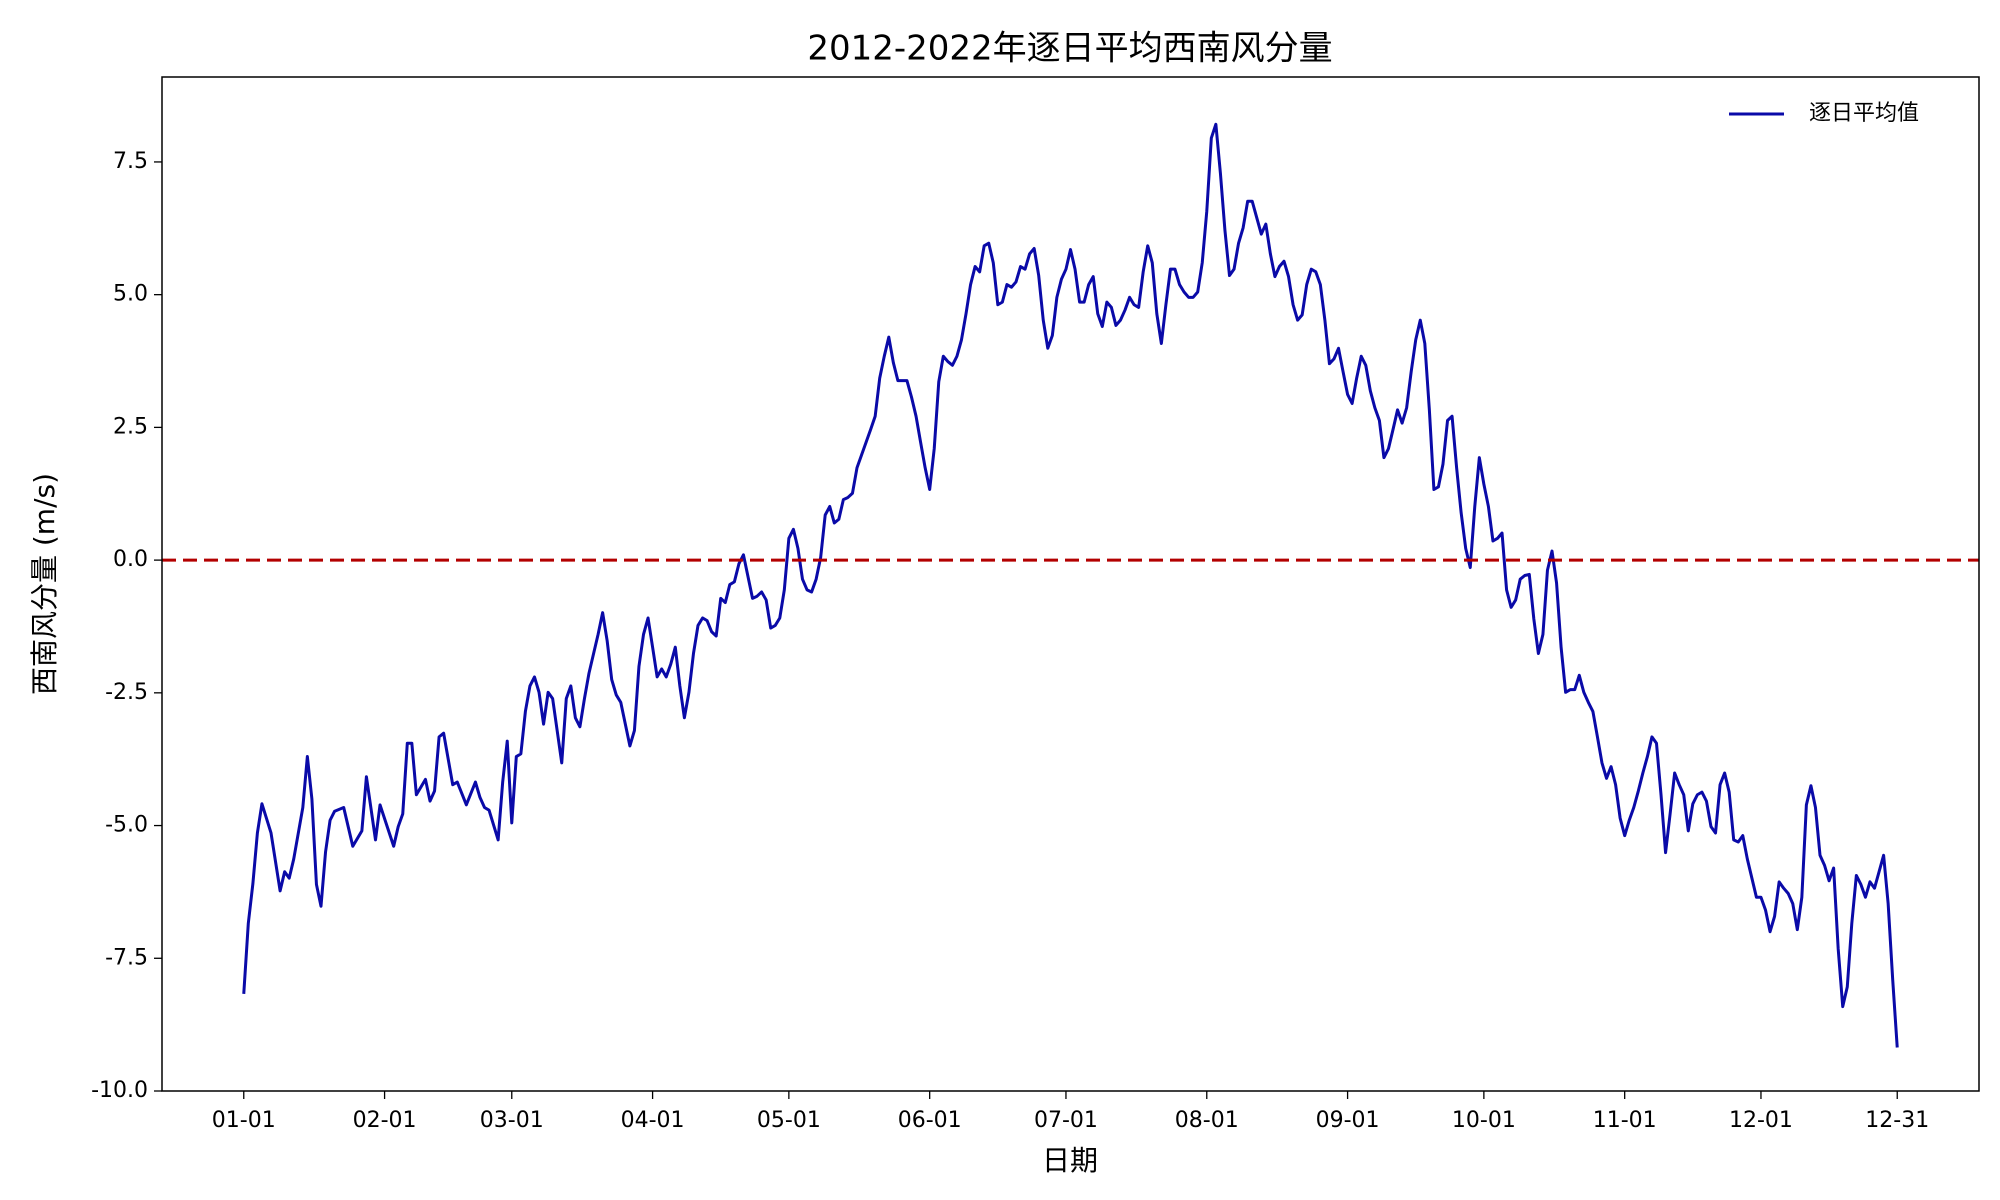 The image size is (2000, 1200). Describe the element at coordinates (1207, 1120) in the screenshot. I see `x-tick-label: 08-01` at that location.